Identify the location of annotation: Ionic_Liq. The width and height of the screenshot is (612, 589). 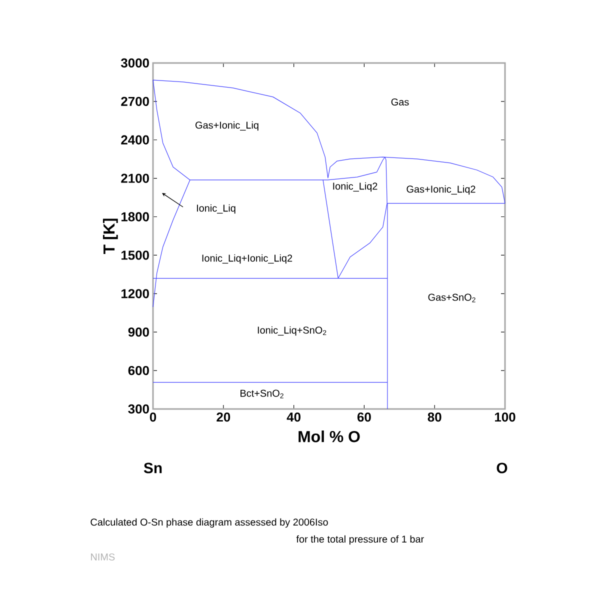
(216, 209).